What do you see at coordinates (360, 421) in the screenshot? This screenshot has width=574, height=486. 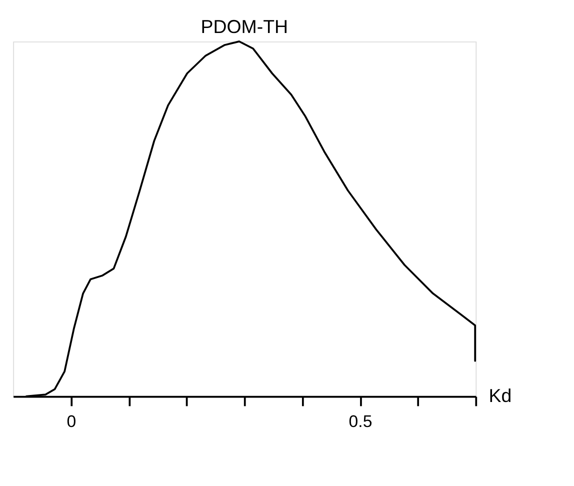 I see `x-tick-label: 0.5` at bounding box center [360, 421].